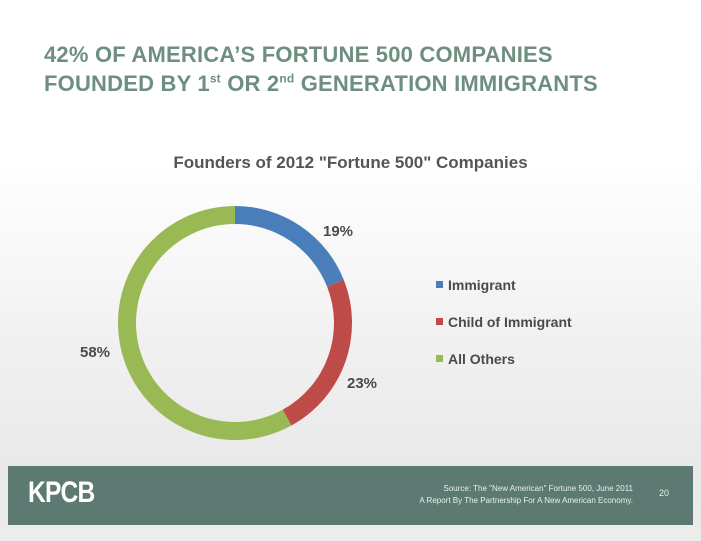 The height and width of the screenshot is (541, 701). I want to click on legend-item-child-of-immigrant: Child of Immigrant, so click(504, 321).